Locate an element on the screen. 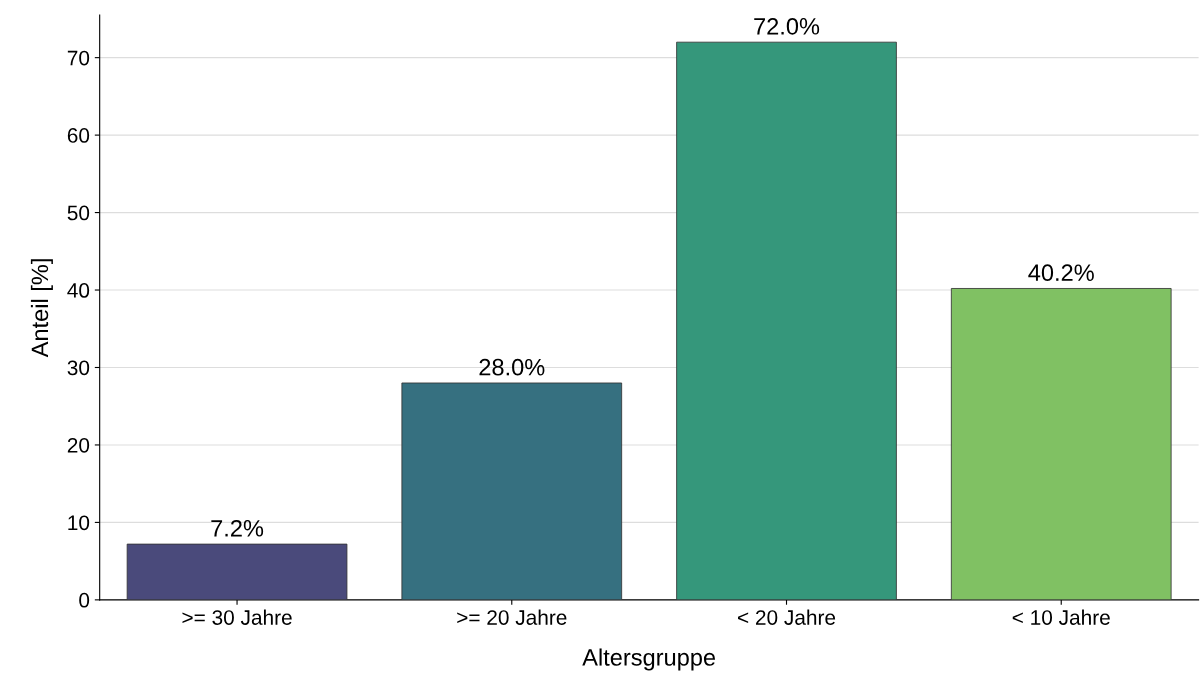 The height and width of the screenshot is (684, 1201). x-axis-title: Altersgruppe is located at coordinates (649, 659).